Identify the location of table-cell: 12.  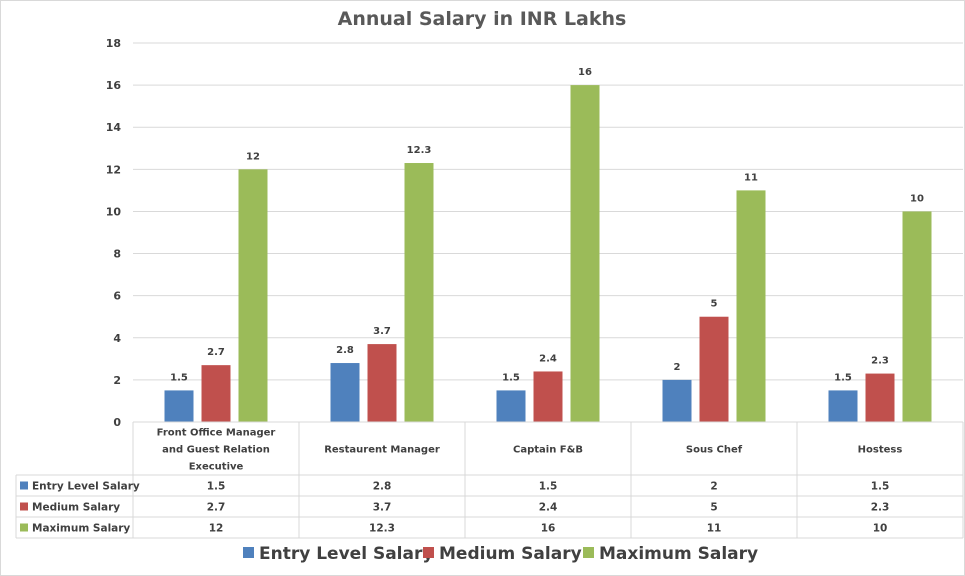
(216, 529).